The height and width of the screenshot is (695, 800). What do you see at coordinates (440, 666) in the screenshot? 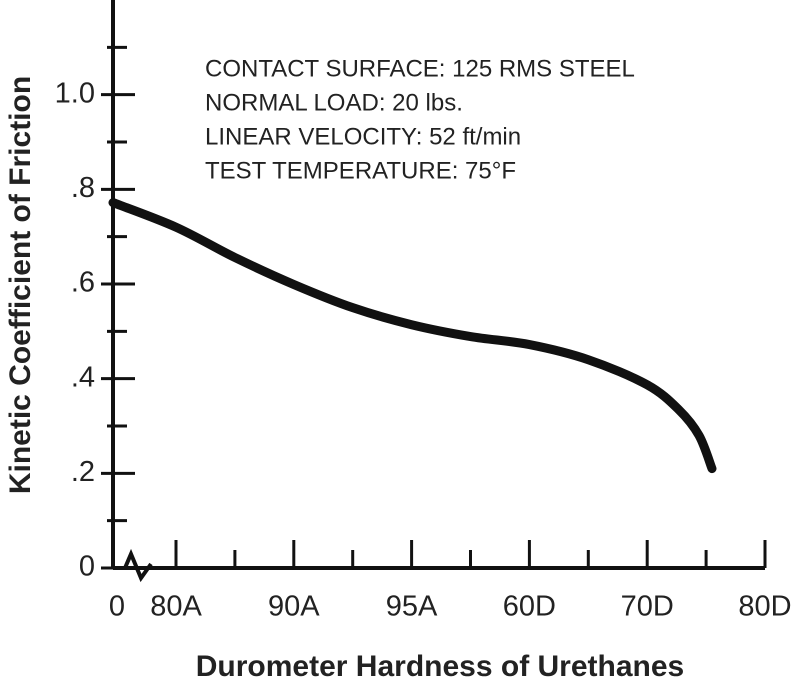
I see `x-axis-title: Durometer Hardness of Urethanes` at bounding box center [440, 666].